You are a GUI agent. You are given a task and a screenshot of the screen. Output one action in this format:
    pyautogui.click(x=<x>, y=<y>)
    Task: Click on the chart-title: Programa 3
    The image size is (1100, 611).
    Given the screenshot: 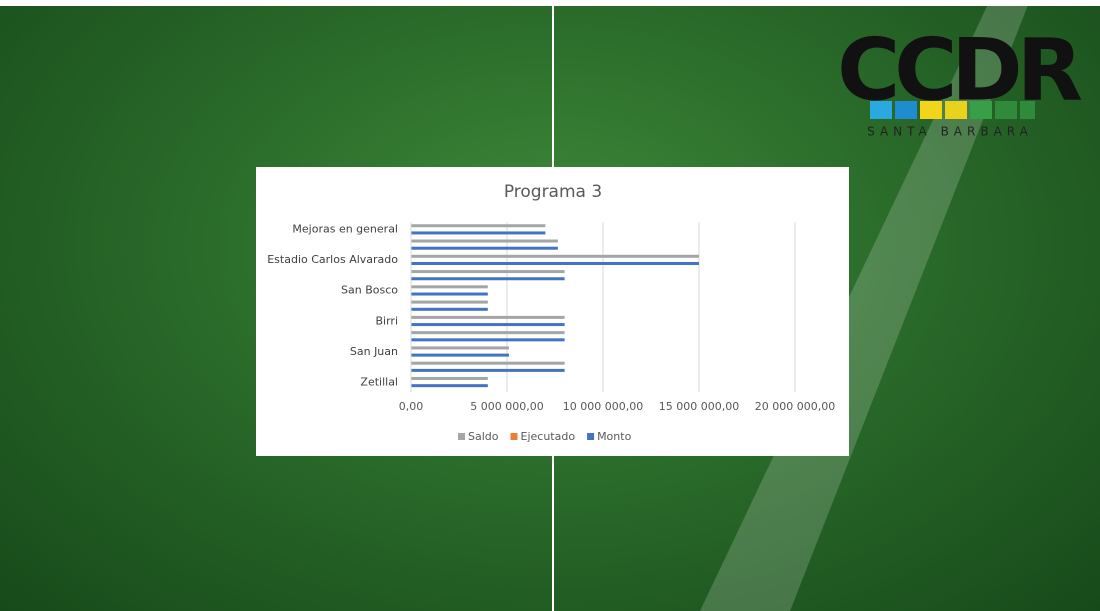 What is the action you would take?
    pyautogui.click(x=553, y=192)
    